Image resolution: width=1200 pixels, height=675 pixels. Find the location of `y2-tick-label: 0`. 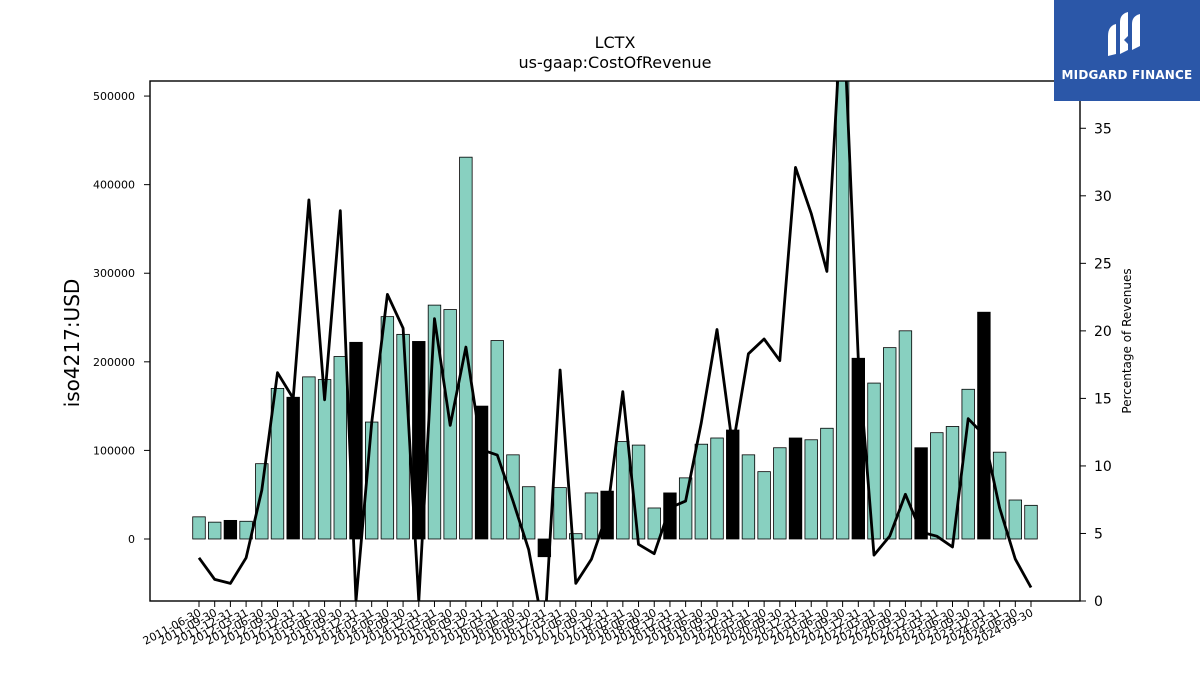

y2-tick-label: 0 is located at coordinates (1098, 602).